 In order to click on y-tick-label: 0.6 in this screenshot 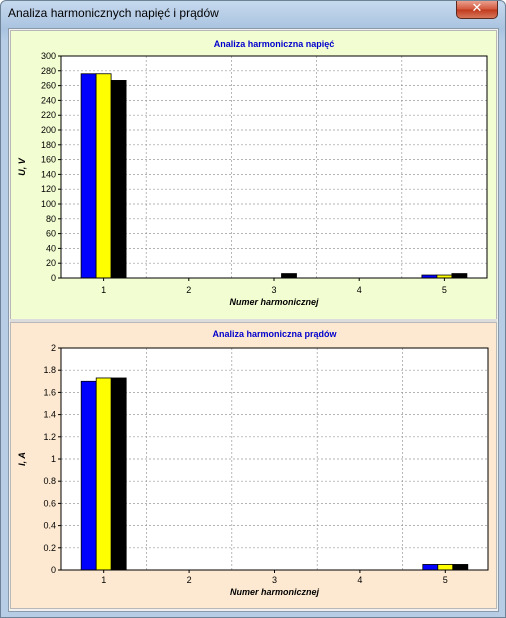, I will do `click(49, 503)`.